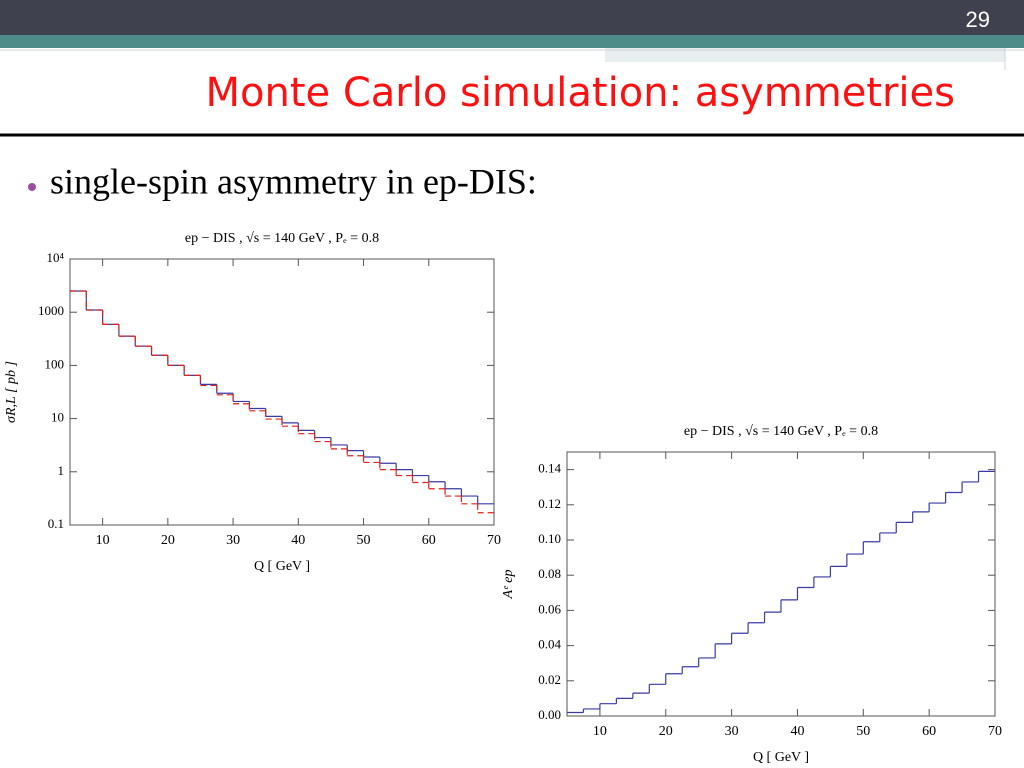 This screenshot has width=1024, height=768. Describe the element at coordinates (55, 257) in the screenshot. I see `y-tick-label: 10⁴` at that location.